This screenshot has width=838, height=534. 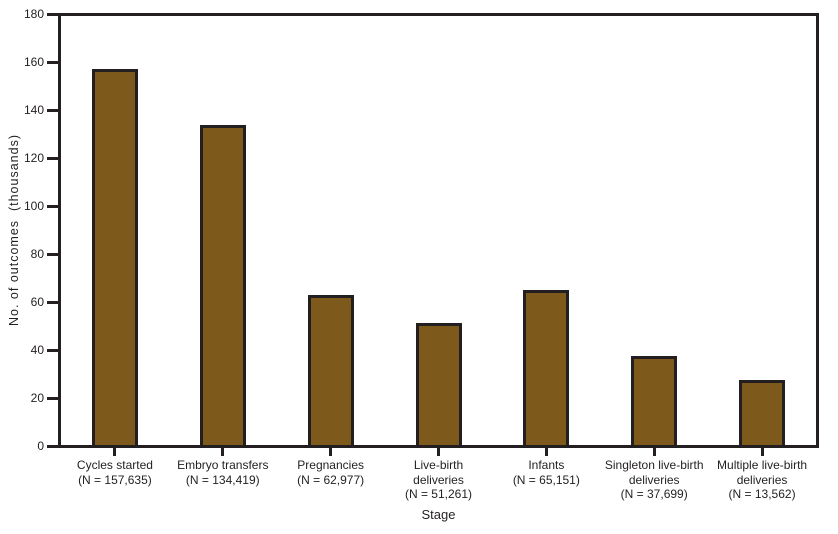 I want to click on category-label-line: (N = 65,151), so click(x=546, y=479).